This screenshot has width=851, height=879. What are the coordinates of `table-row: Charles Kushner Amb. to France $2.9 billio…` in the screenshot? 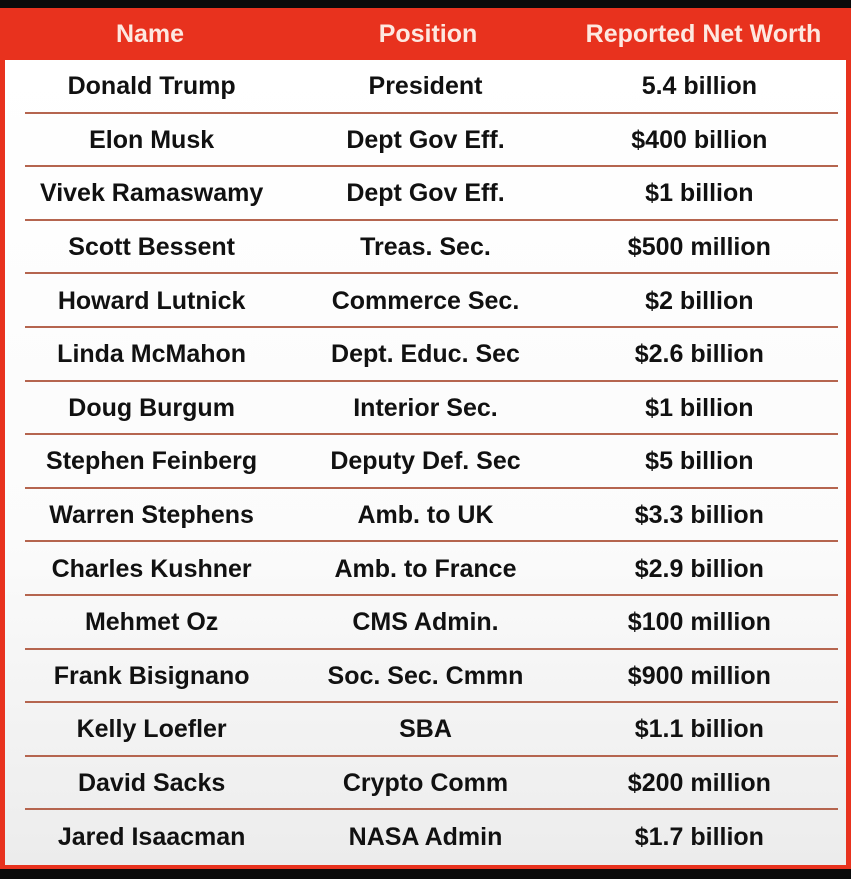 It's located at (425, 569).